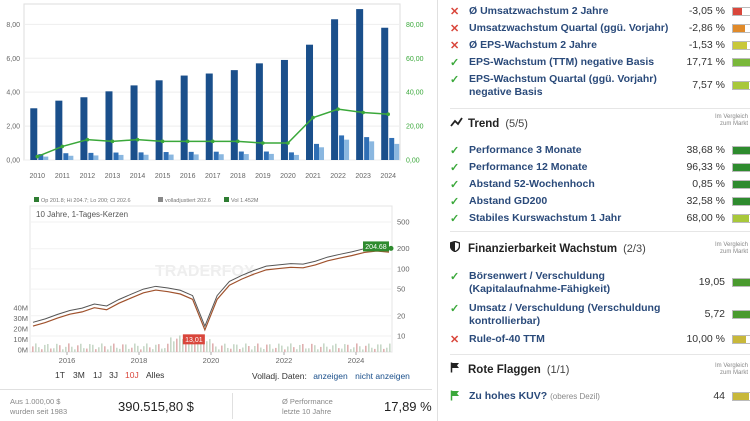 Image resolution: width=750 pixels, height=421 pixels. Describe the element at coordinates (263, 176) in the screenshot. I see `x-tick: 2019` at that location.